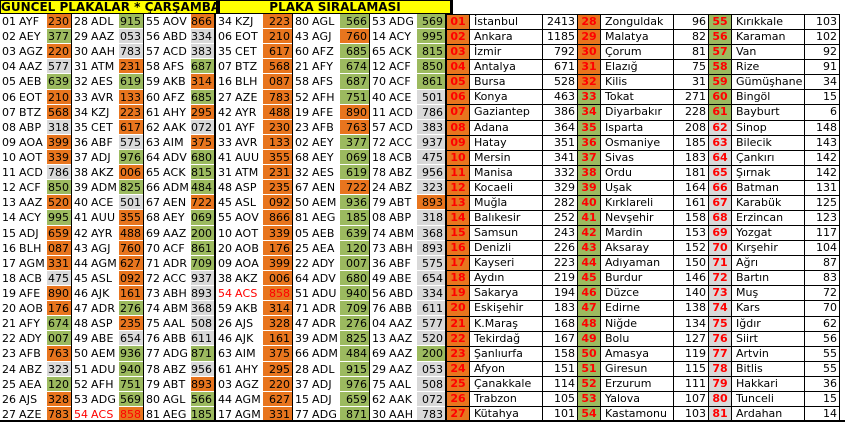 The image size is (845, 422). I want to click on city-row-Denizli: 16 Denizli 226, so click(512, 249).